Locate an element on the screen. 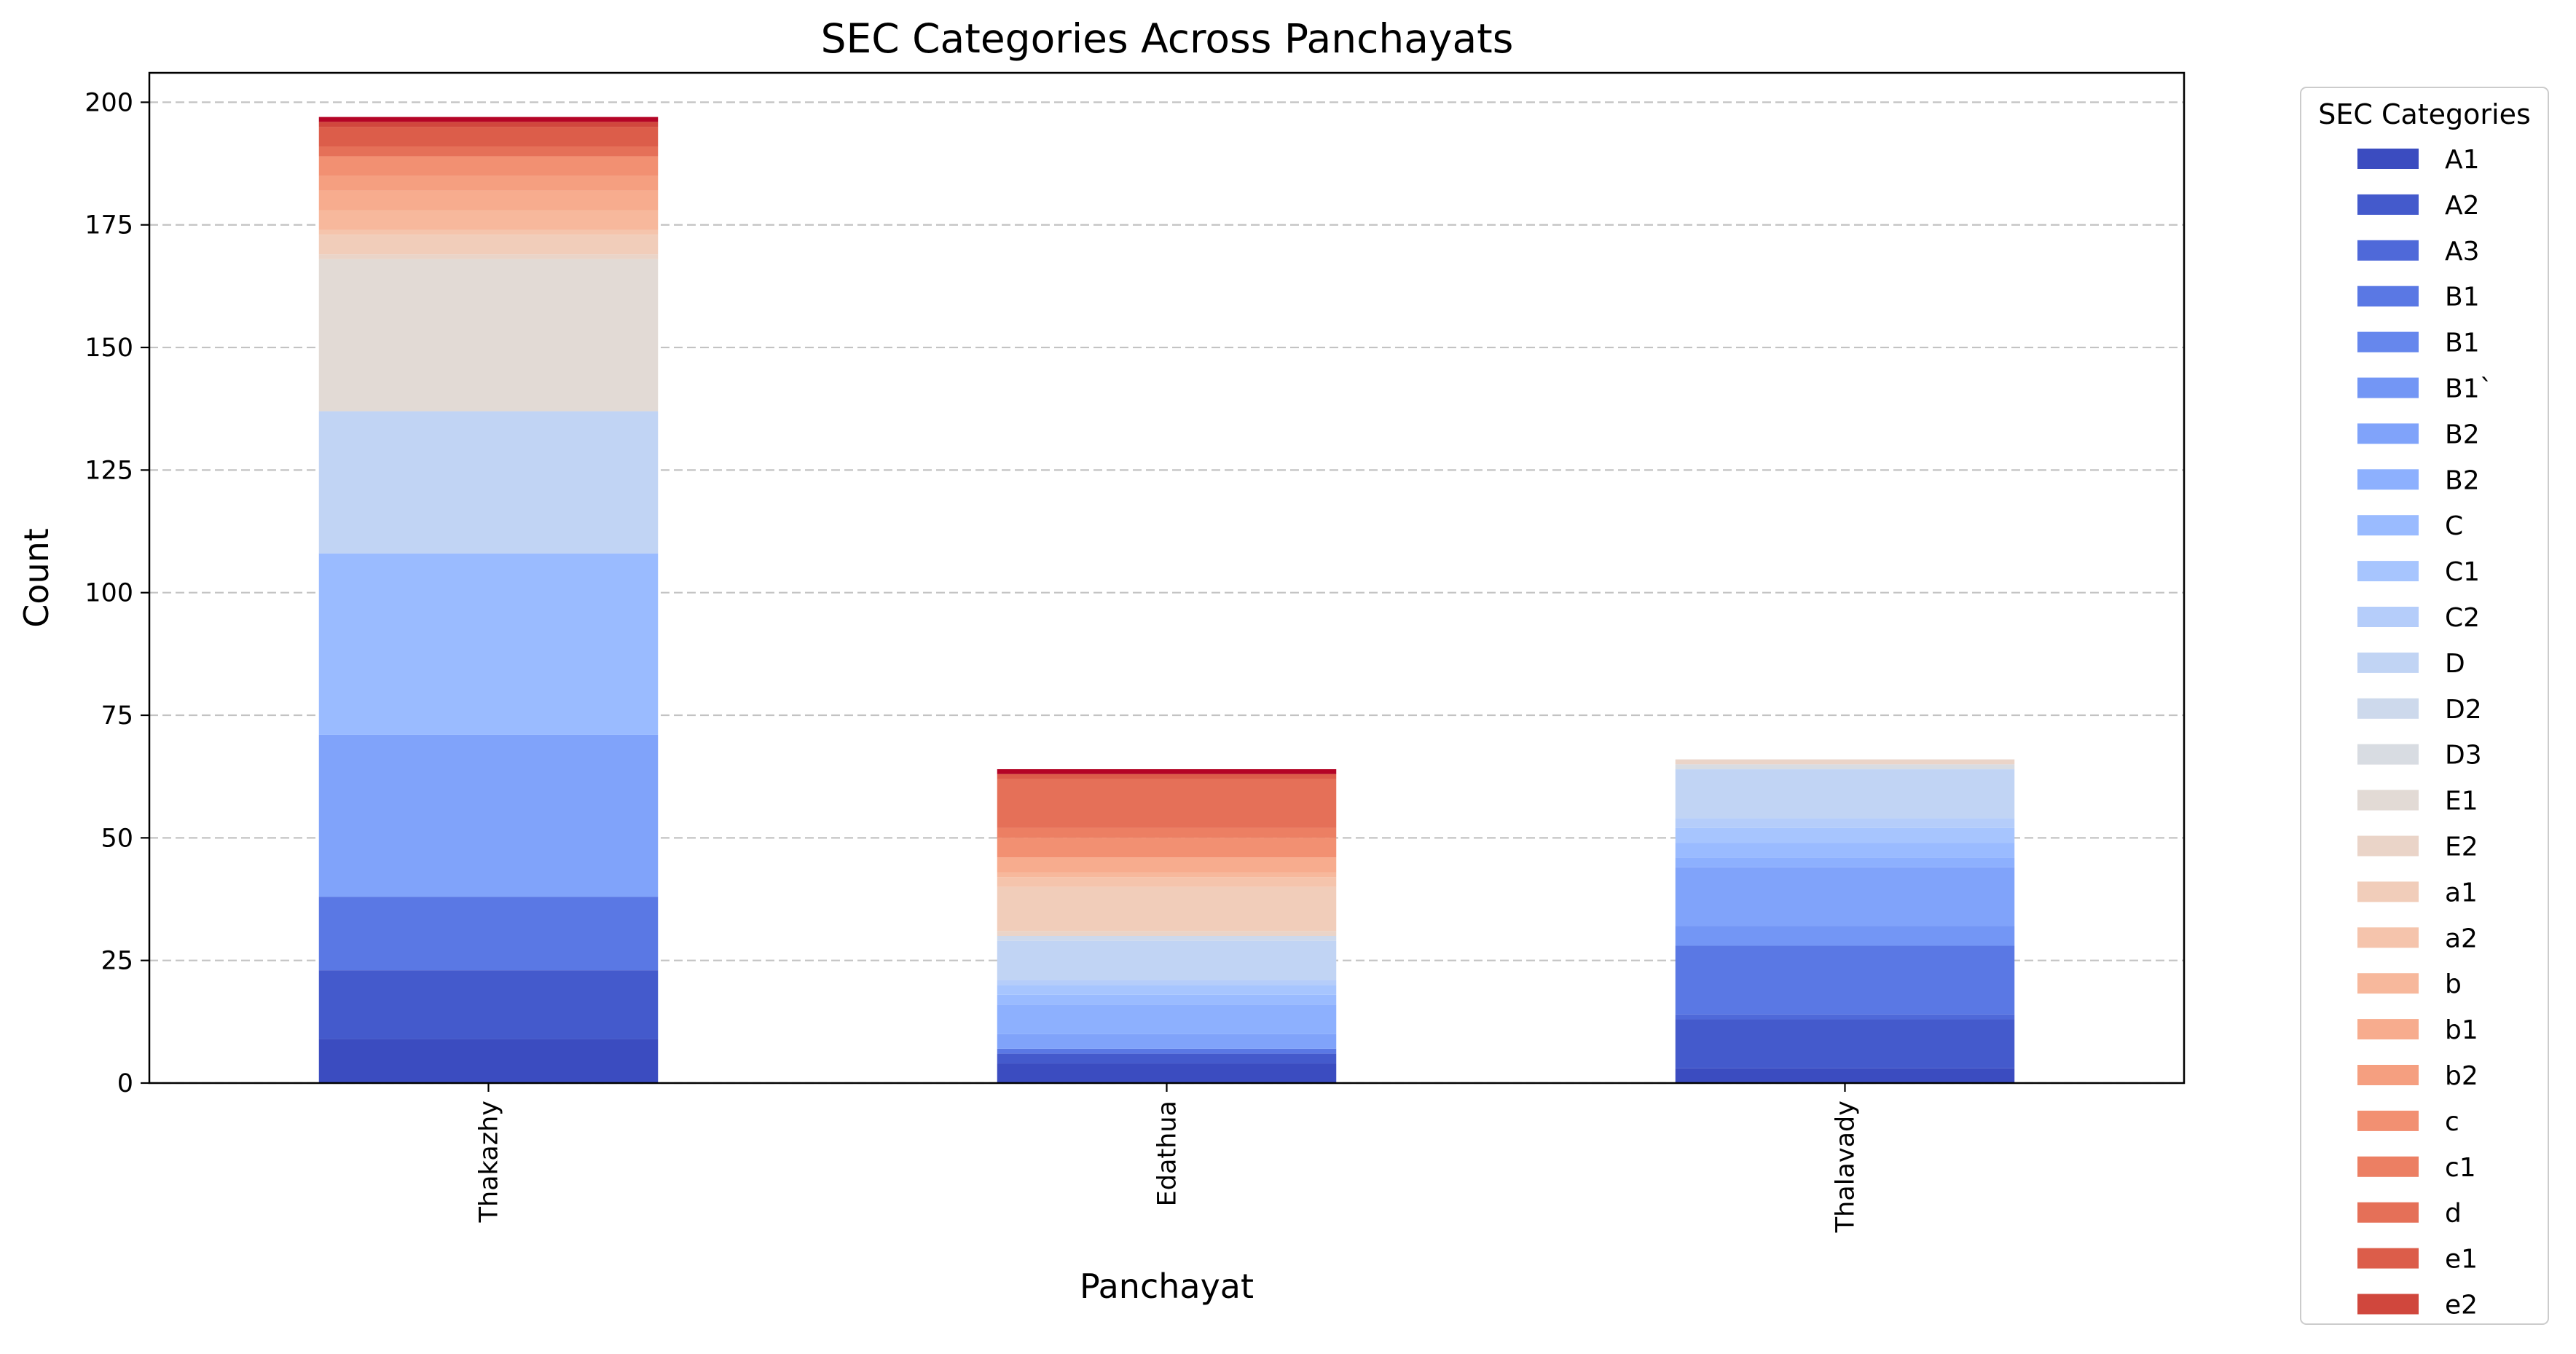 Image resolution: width=2576 pixels, height=1354 pixels. legend-label: E1 is located at coordinates (2461, 801).